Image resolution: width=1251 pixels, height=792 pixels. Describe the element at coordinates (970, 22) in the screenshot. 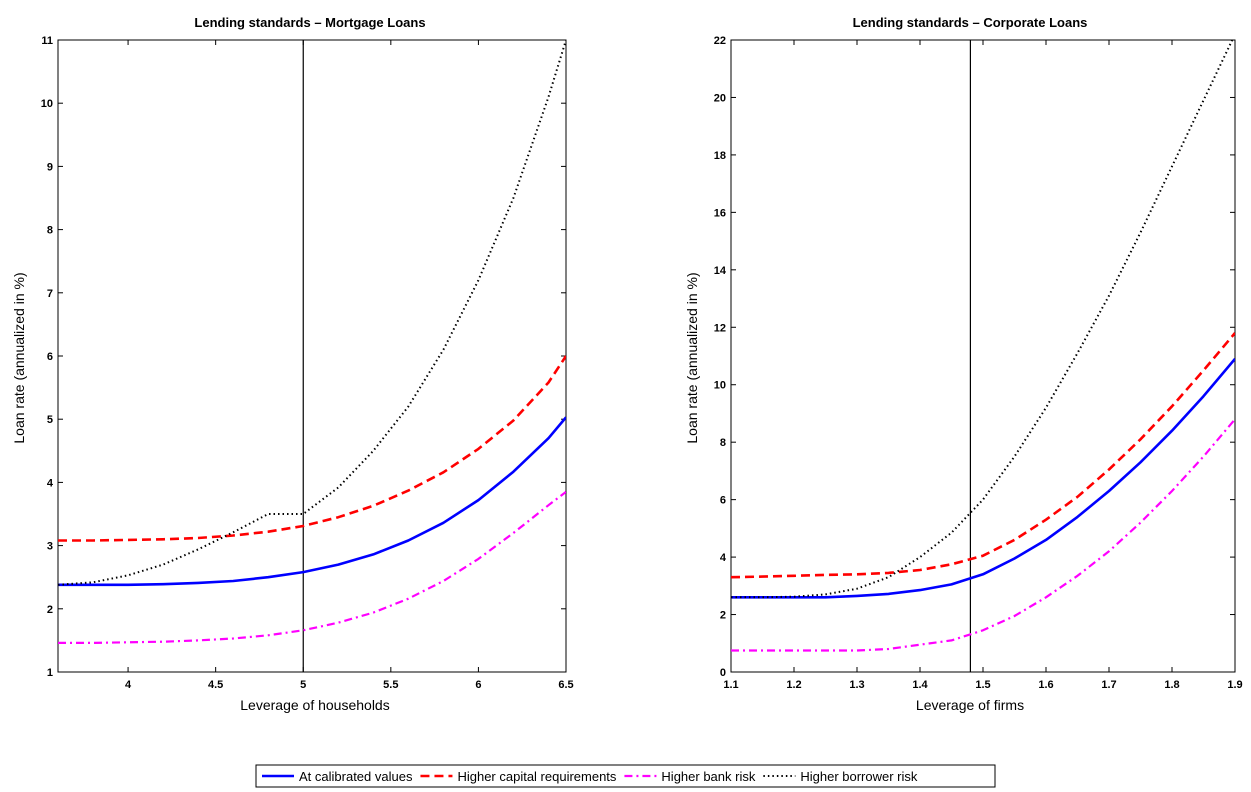

I see `corporate-chart-title: Lending standards – Corporate Loans` at that location.